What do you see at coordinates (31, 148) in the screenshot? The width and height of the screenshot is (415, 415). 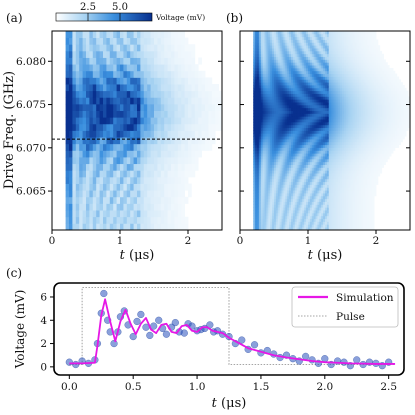 I see `y-tick-label: 6.070` at bounding box center [31, 148].